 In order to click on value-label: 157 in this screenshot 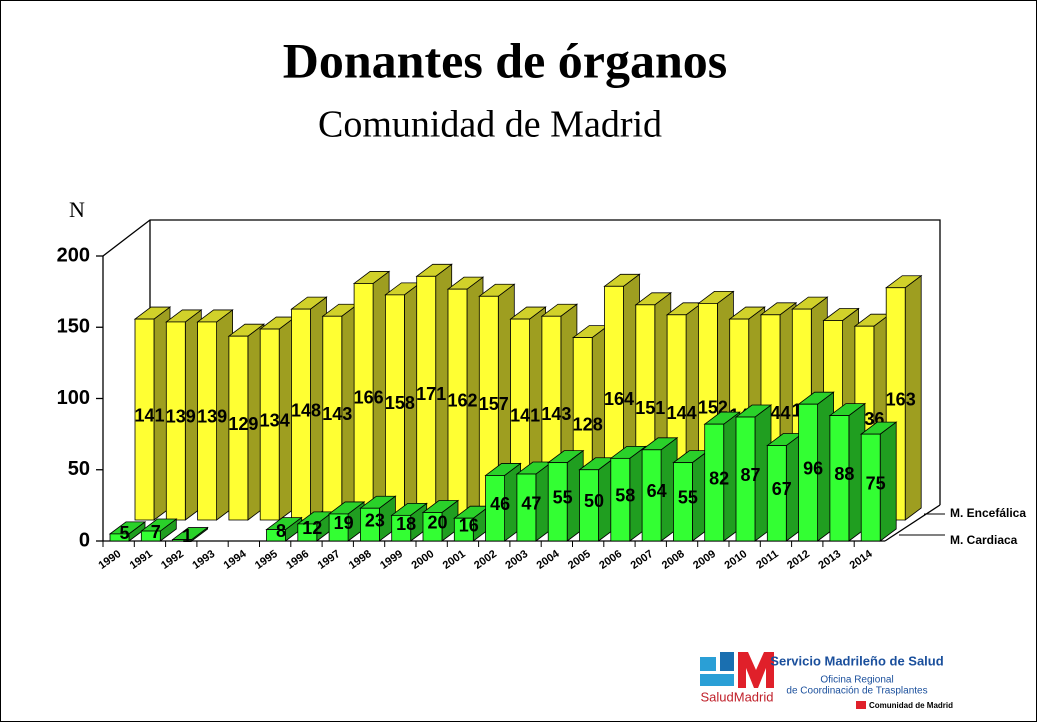, I will do `click(494, 404)`.